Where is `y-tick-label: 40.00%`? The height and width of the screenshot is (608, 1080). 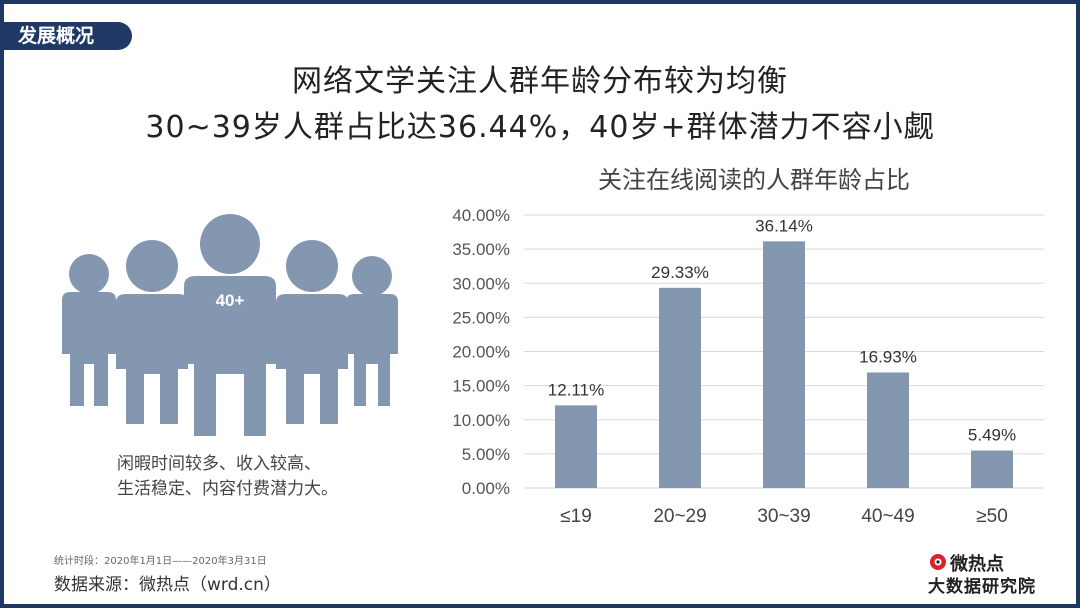 y-tick-label: 40.00% is located at coordinates (481, 215).